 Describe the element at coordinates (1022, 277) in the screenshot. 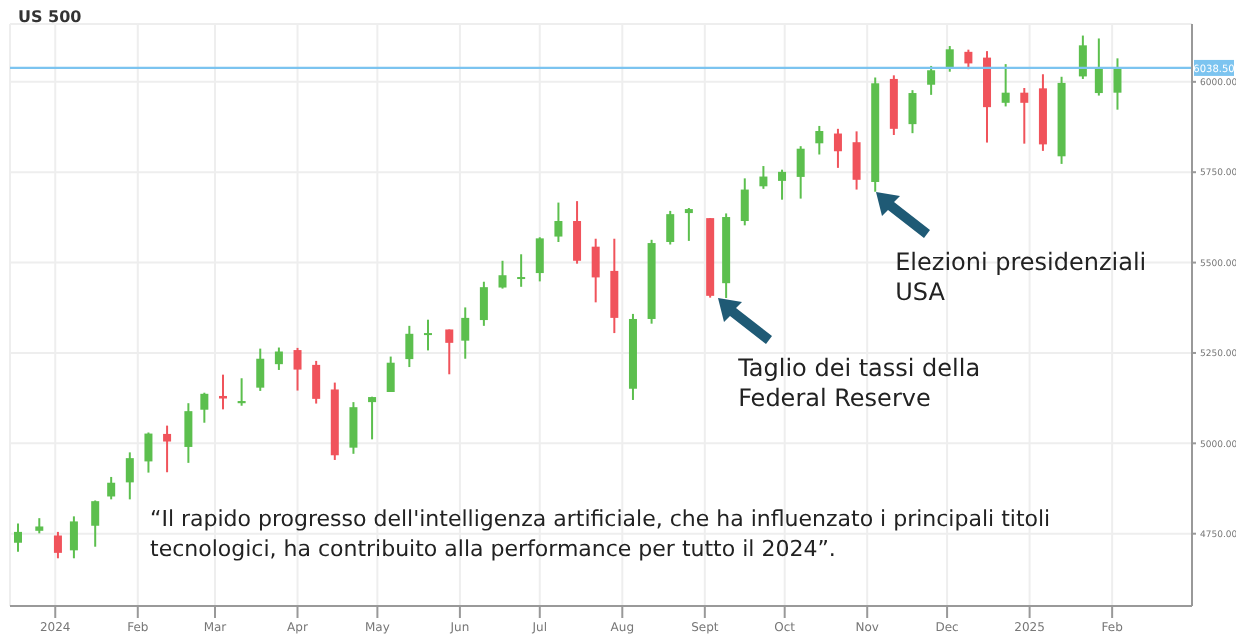

I see `annotation: Elezioni presidenziali USA` at that location.